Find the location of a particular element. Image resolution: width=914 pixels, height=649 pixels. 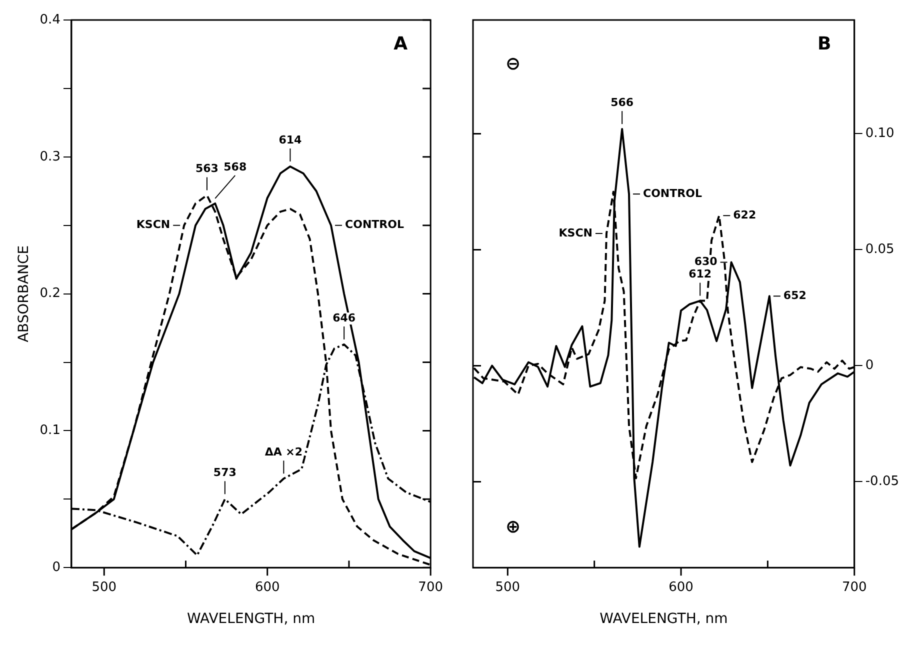

y-tick-label: 0.2 is located at coordinates (50, 294).